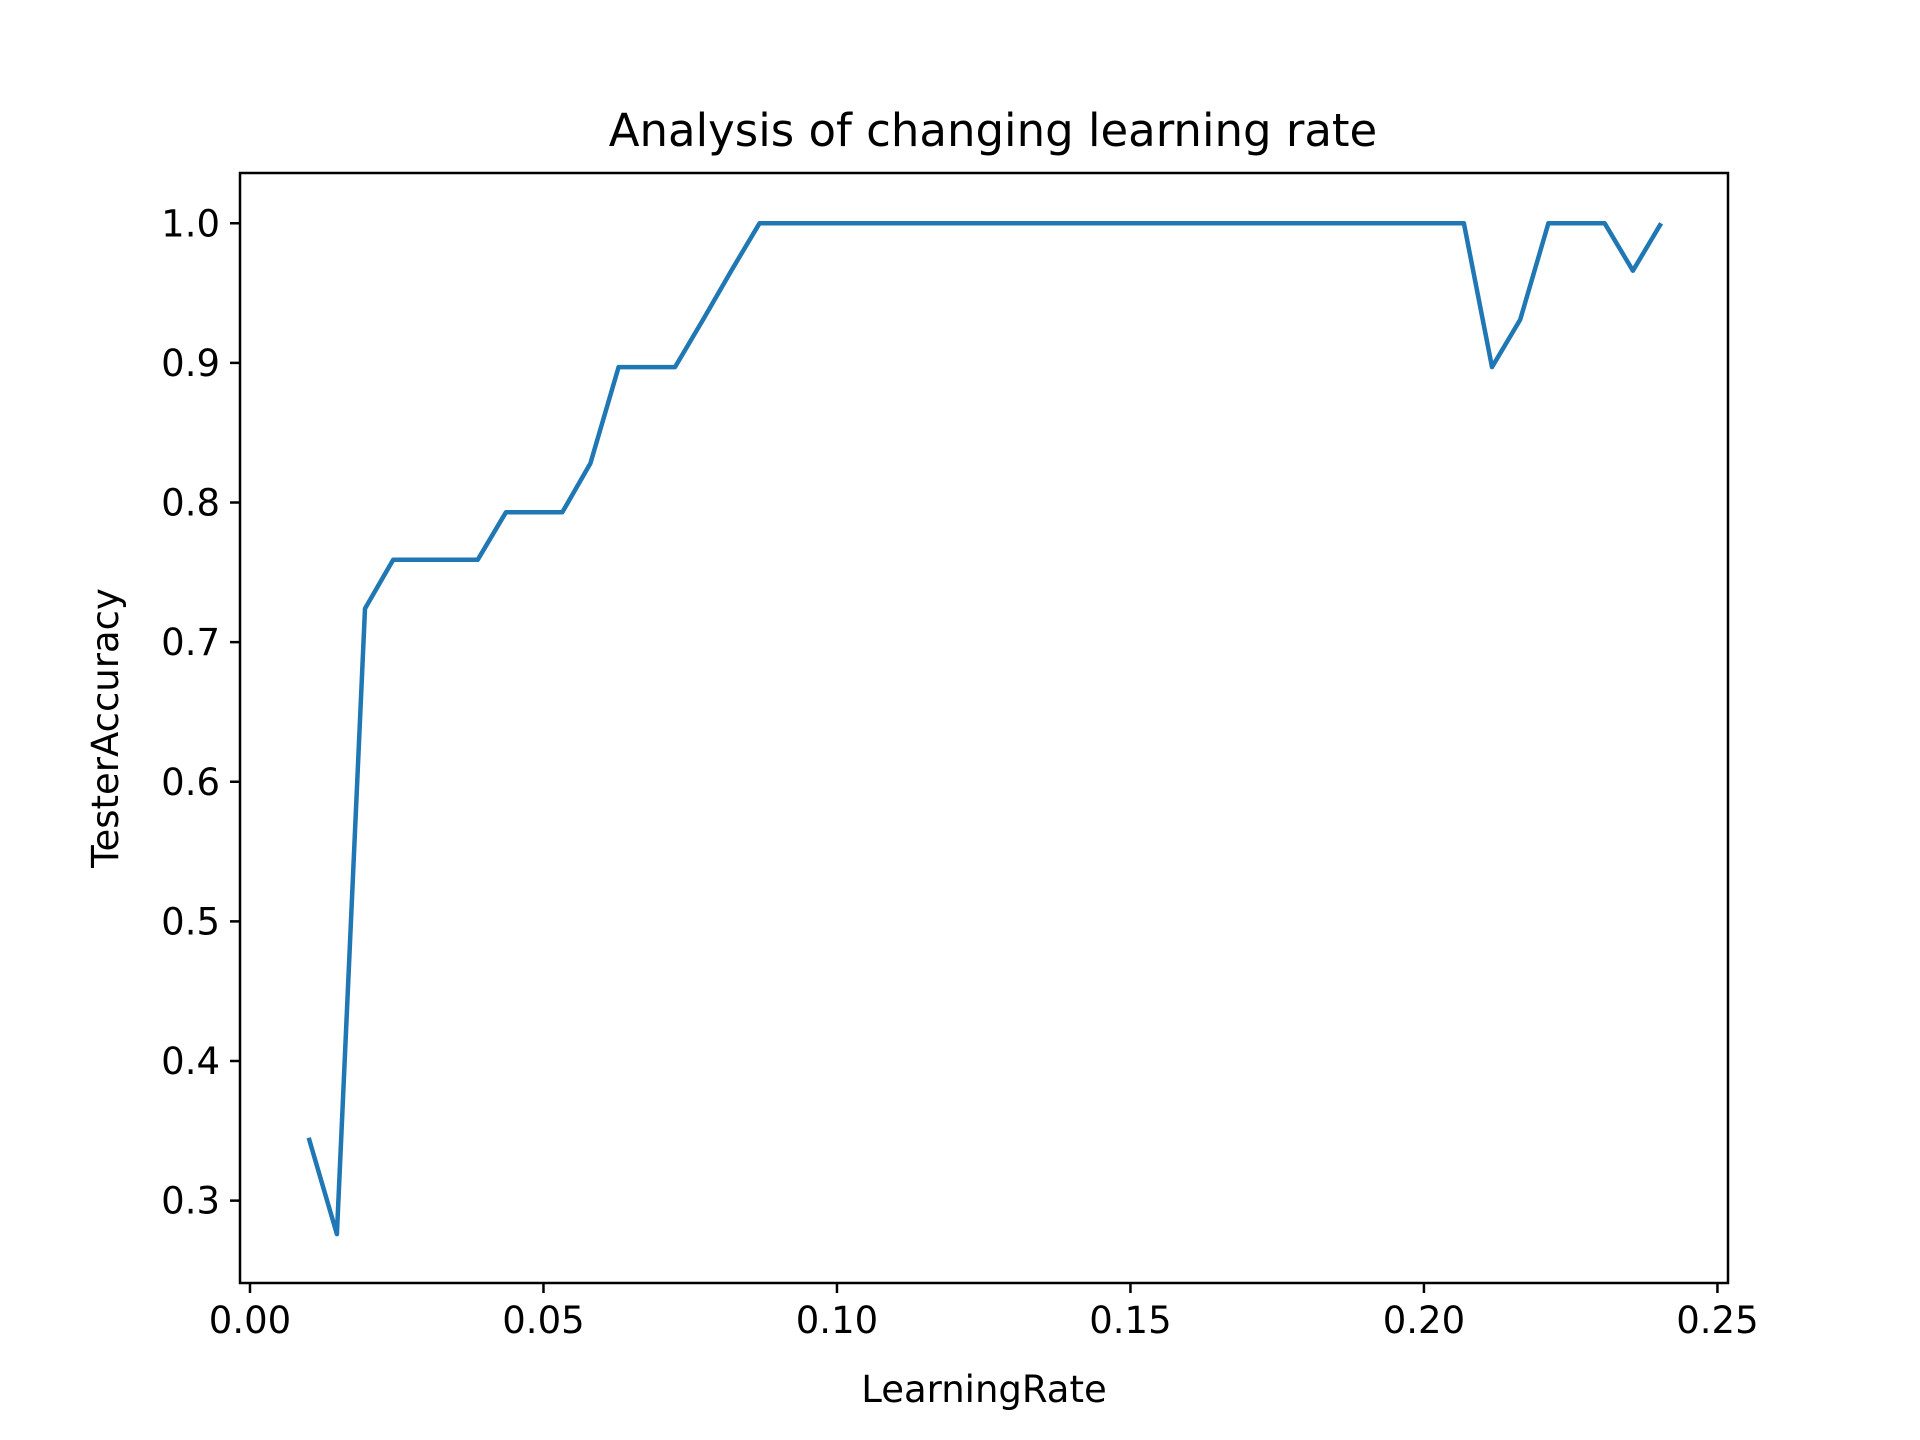 The height and width of the screenshot is (1440, 1920). Describe the element at coordinates (1130, 1320) in the screenshot. I see `x-tick-label: 0.15` at that location.